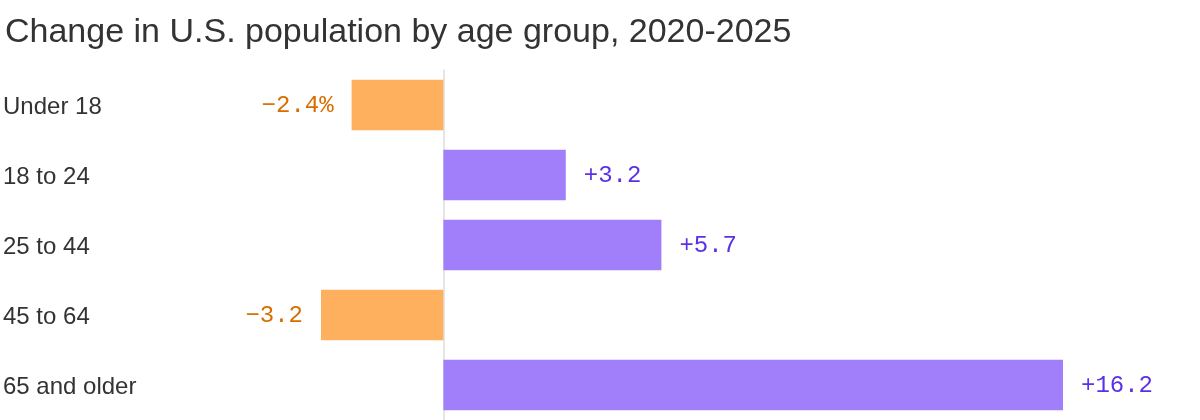 The width and height of the screenshot is (1200, 420). Describe the element at coordinates (70, 385) in the screenshot. I see `y-tick-label: 65 and older` at that location.